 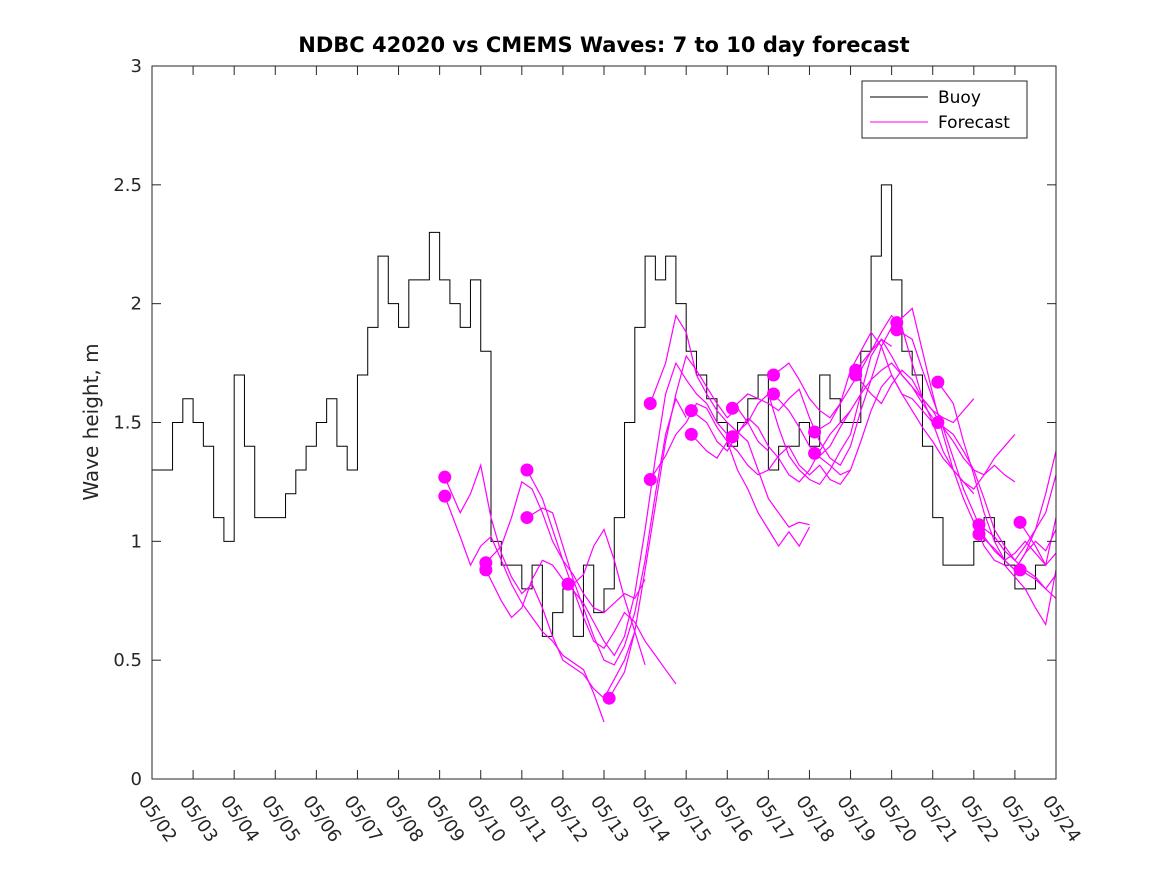 I want to click on y-tick-label: 2, so click(x=136, y=304).